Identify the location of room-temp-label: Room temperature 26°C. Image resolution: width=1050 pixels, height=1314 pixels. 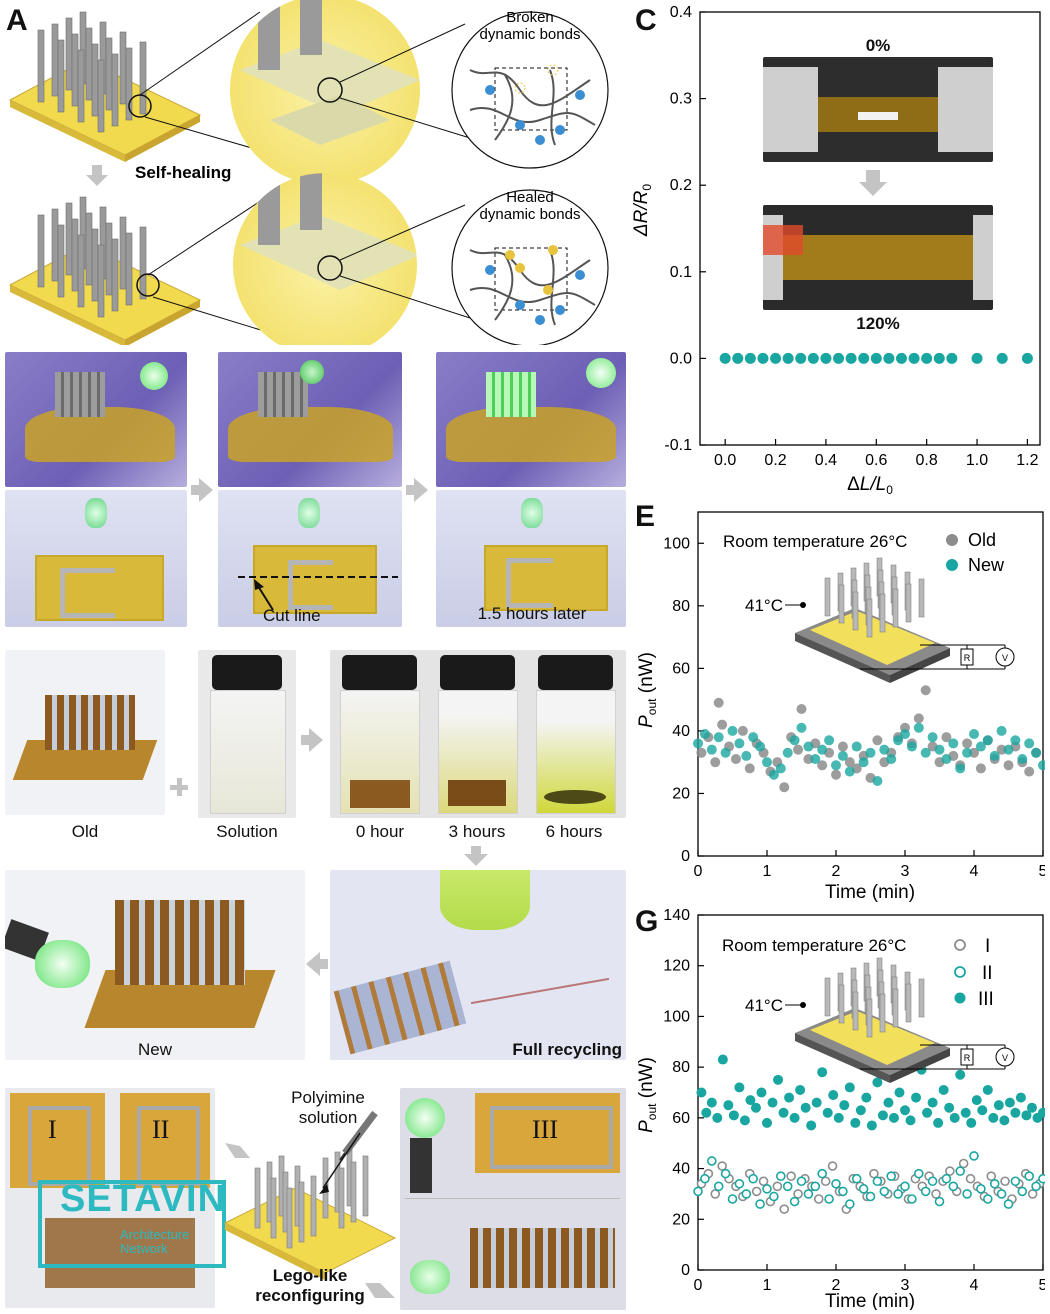
(814, 945).